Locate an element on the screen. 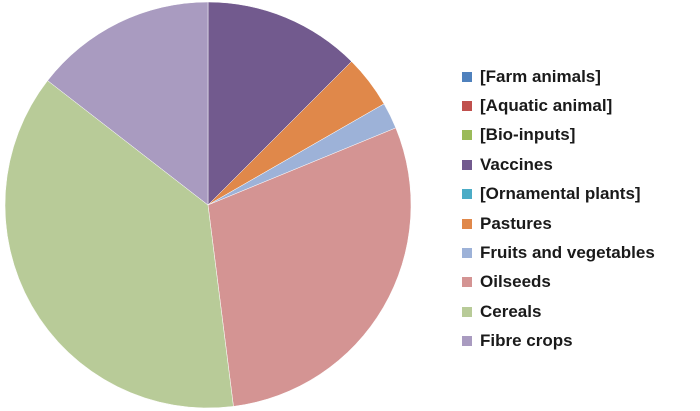  legend-label: Vaccines is located at coordinates (516, 164).